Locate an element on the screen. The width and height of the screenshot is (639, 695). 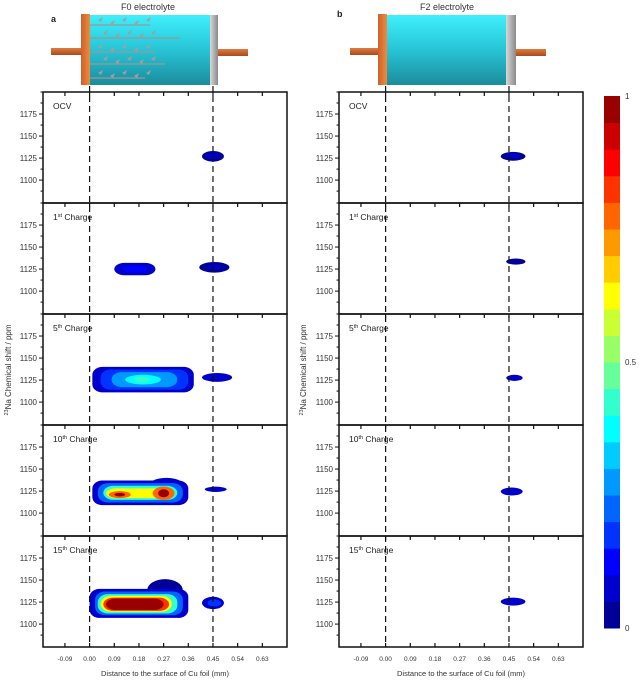
x-tick-label: -0.09 is located at coordinates (65, 659).